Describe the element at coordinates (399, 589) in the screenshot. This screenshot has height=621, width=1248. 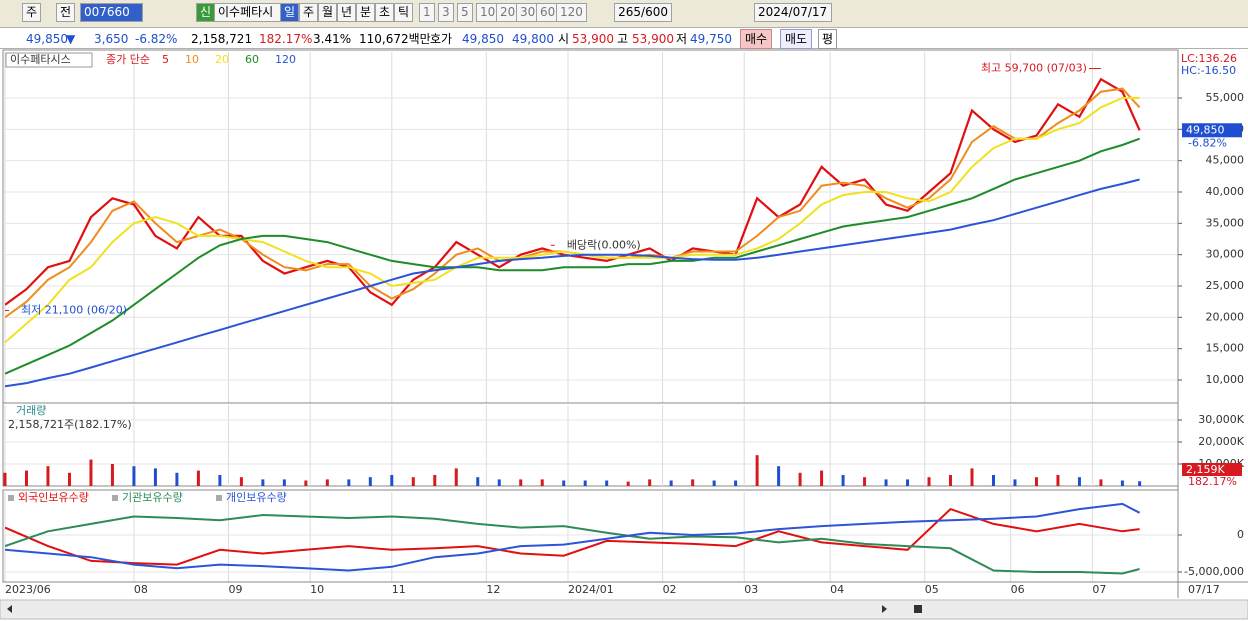
I see `x-tick-label: 11` at that location.